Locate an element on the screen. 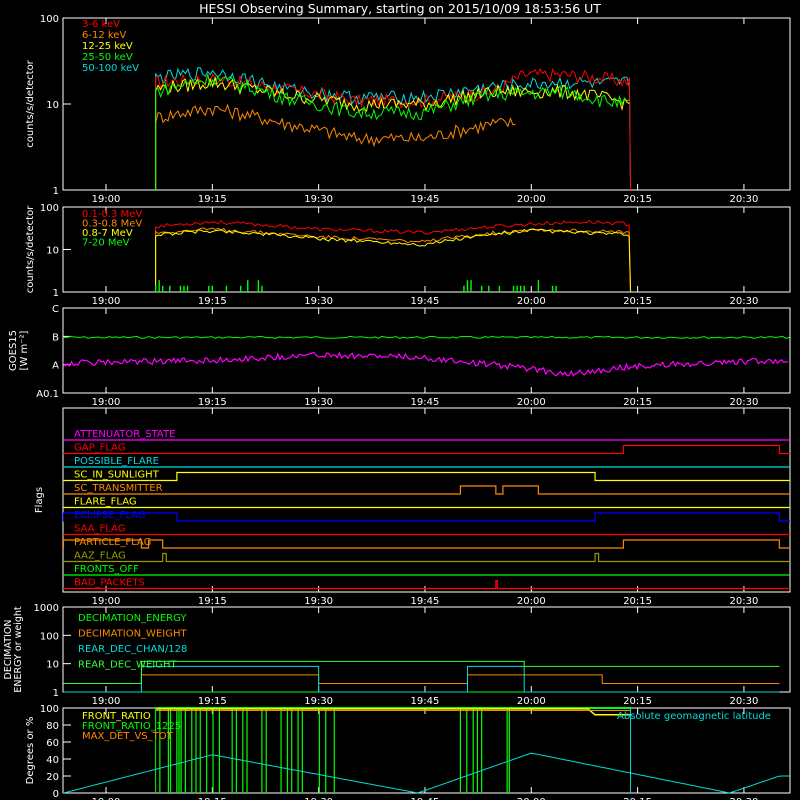  panel-3-flag-line-particle-flag is located at coordinates (426, 544).